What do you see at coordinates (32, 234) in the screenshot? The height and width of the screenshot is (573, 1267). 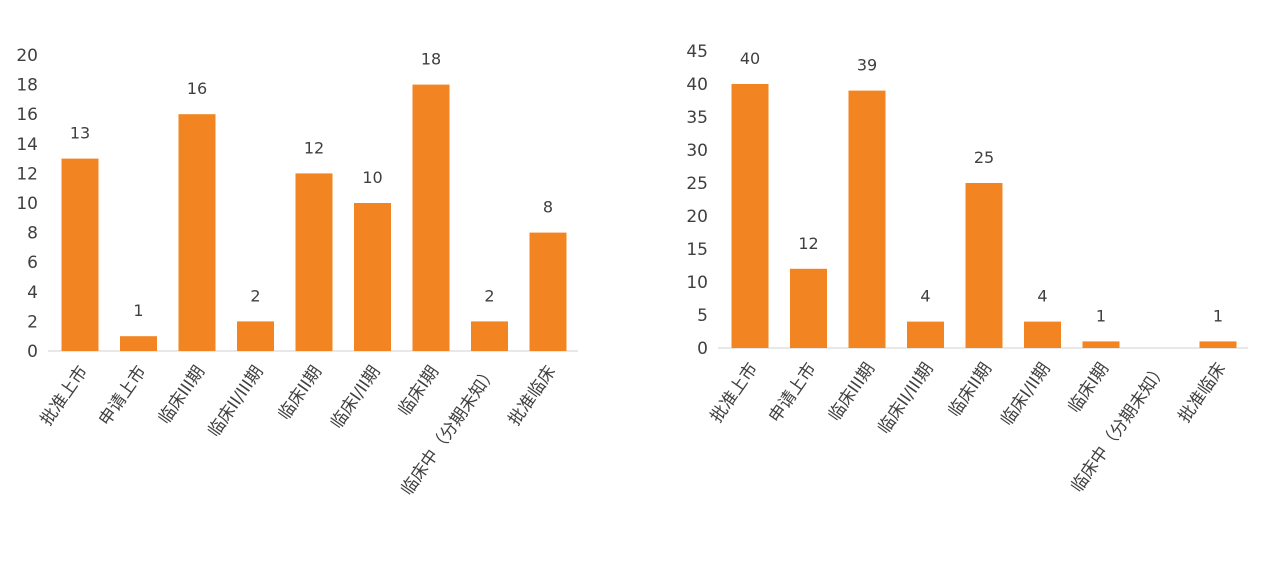 I see `chart1-y-tick-label: 8` at bounding box center [32, 234].